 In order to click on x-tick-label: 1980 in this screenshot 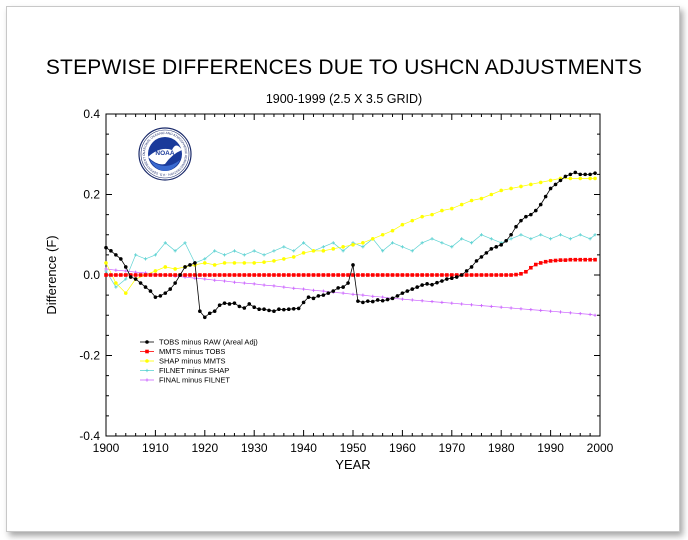, I will do `click(501, 448)`.